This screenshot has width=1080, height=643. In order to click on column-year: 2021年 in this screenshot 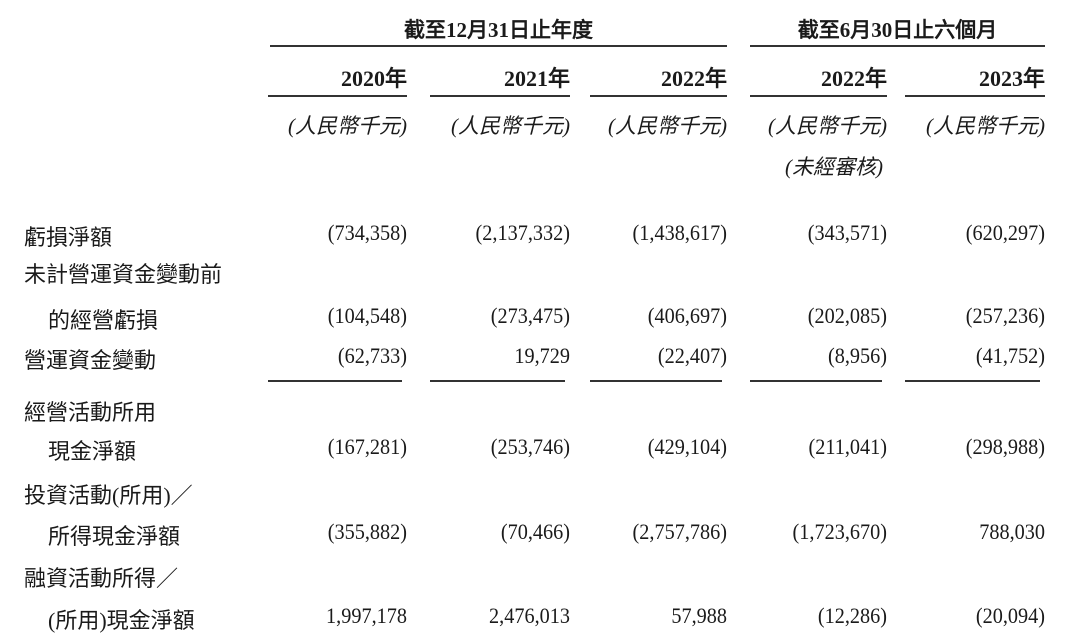, I will do `click(536, 78)`.